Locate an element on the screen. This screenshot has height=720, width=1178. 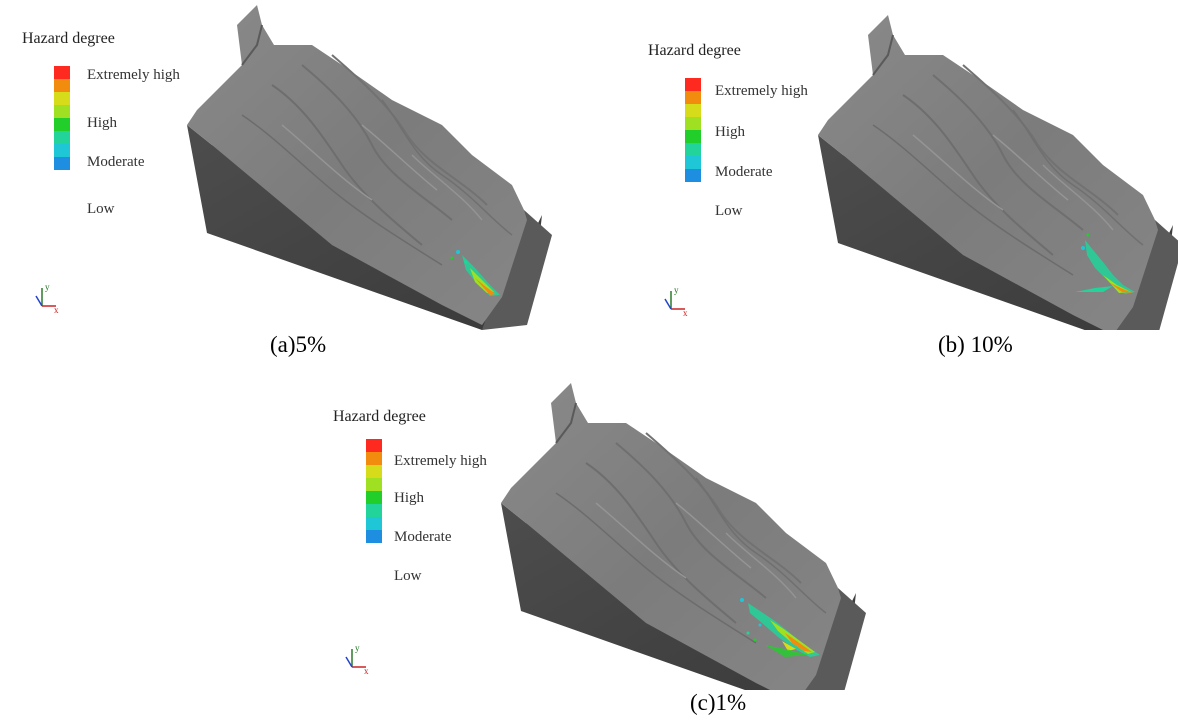
caption-panel-c: (c)1% is located at coordinates (718, 702).